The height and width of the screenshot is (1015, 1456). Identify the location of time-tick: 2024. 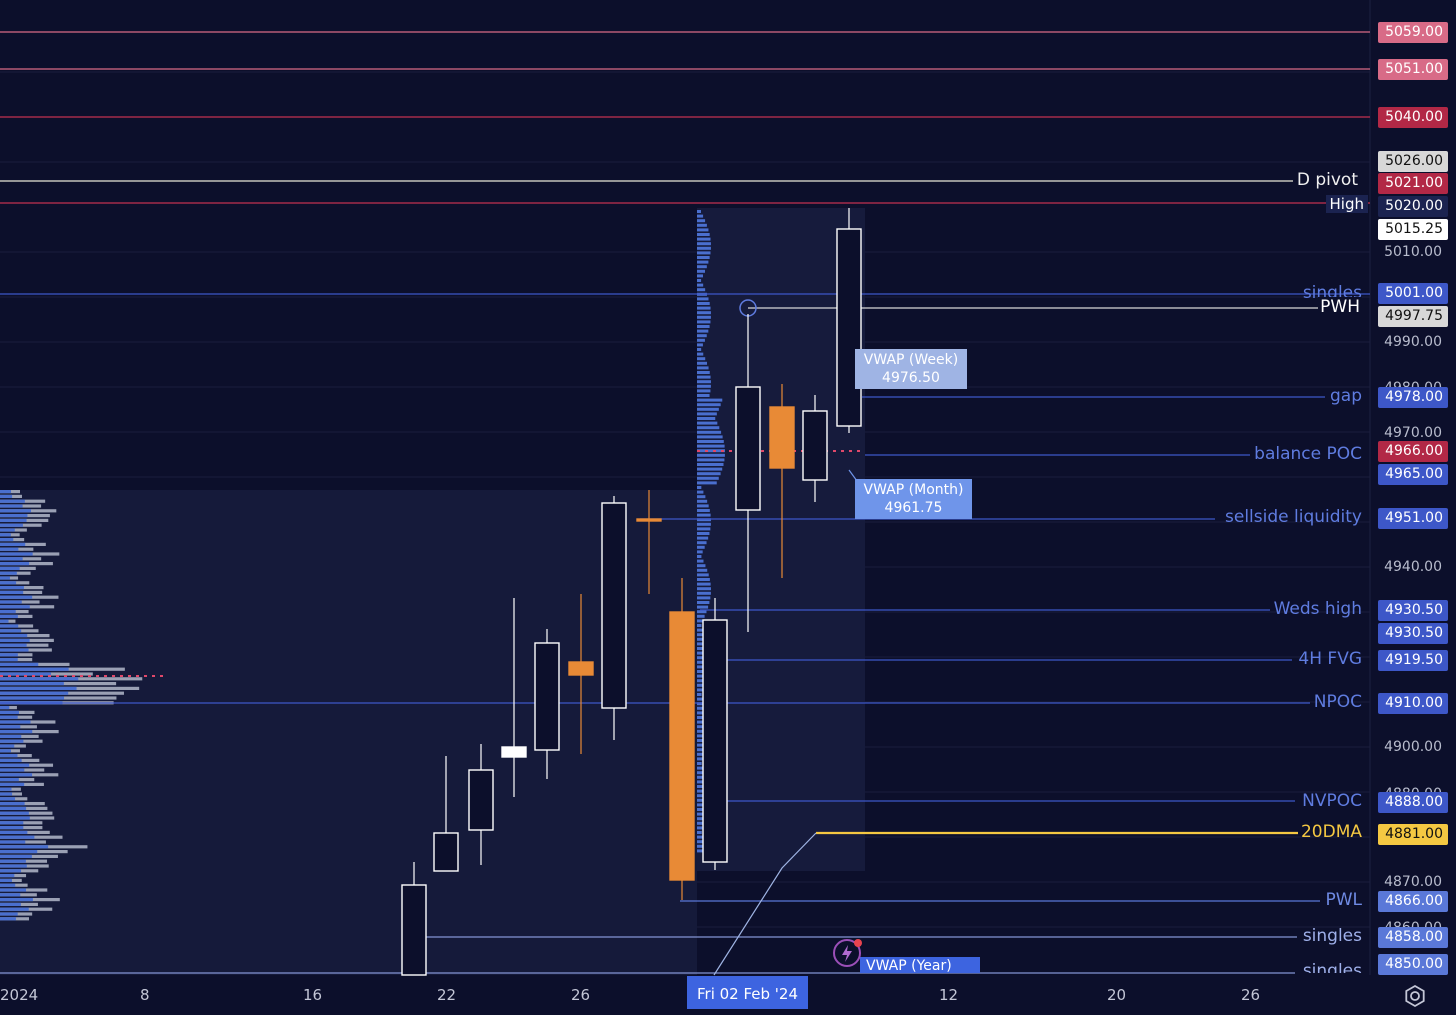
(19, 995).